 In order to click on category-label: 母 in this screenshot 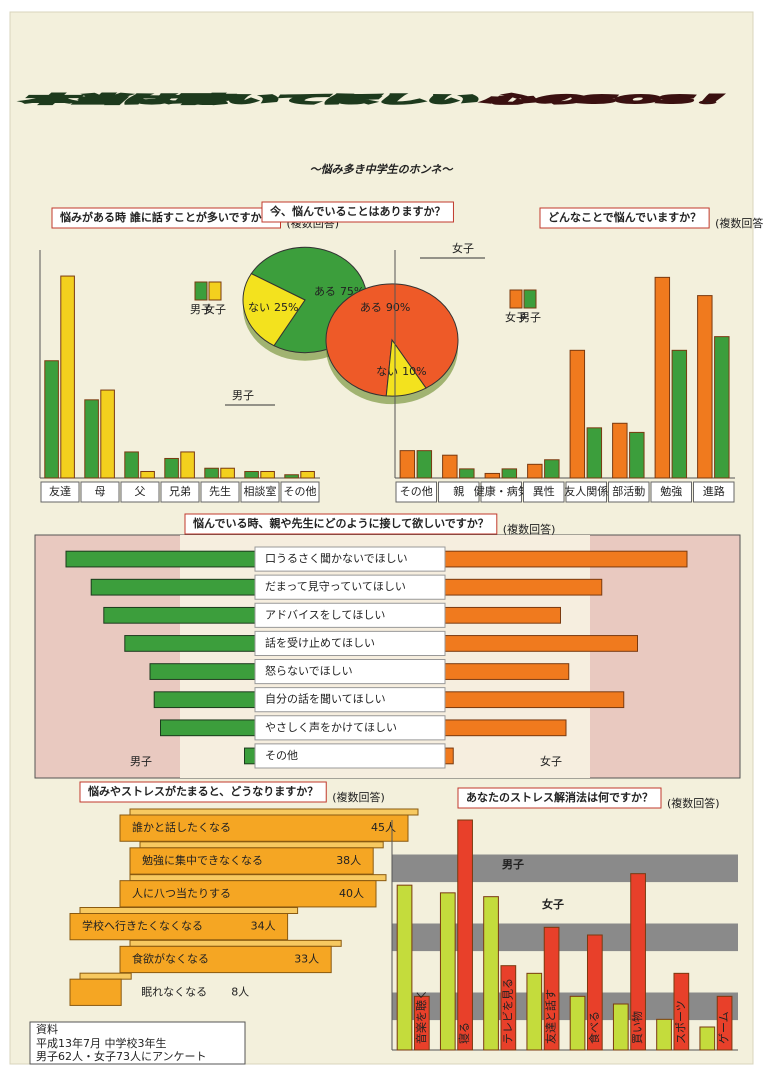, I will do `click(100, 491)`.